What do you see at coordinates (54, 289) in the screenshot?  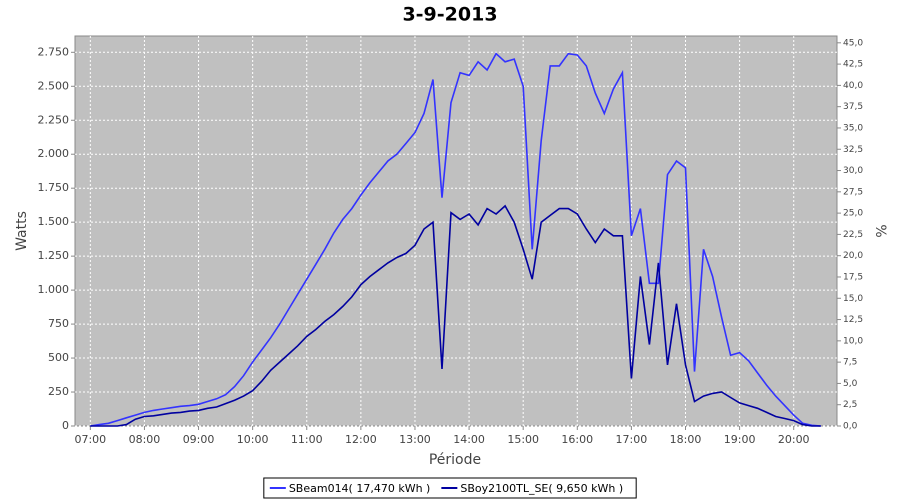 I see `y-tick-label: 1.000` at bounding box center [54, 289].